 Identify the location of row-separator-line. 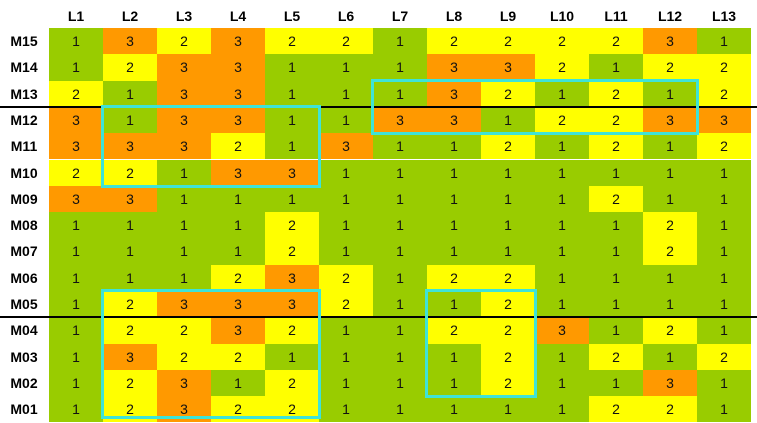
(378, 317).